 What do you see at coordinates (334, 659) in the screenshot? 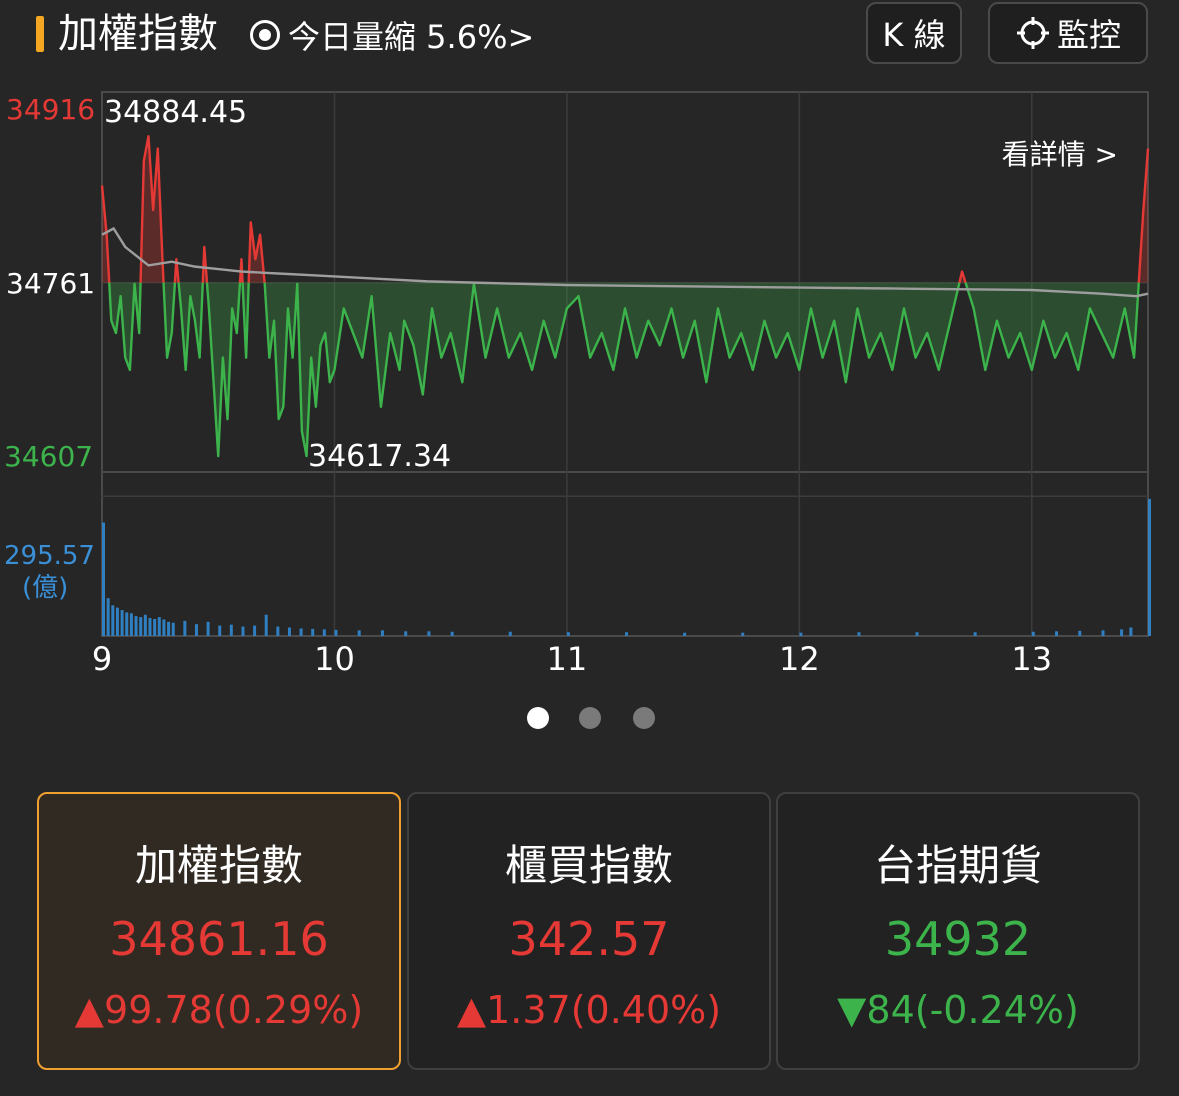
I see `x-tick-label: 10` at bounding box center [334, 659].